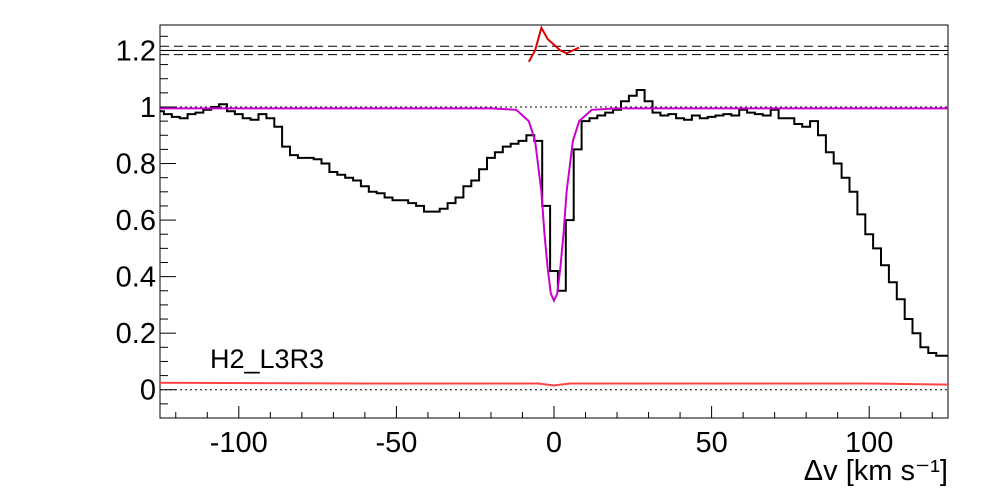 This screenshot has width=998, height=499. I want to click on y-tick-label: 1.2, so click(136, 51).